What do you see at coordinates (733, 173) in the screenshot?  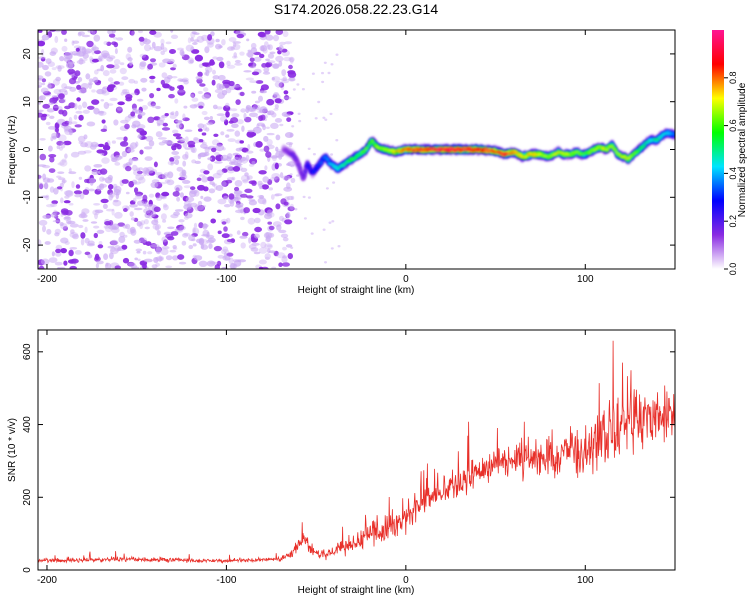 I see `colorbar-tick-label: 0.4` at bounding box center [733, 173].